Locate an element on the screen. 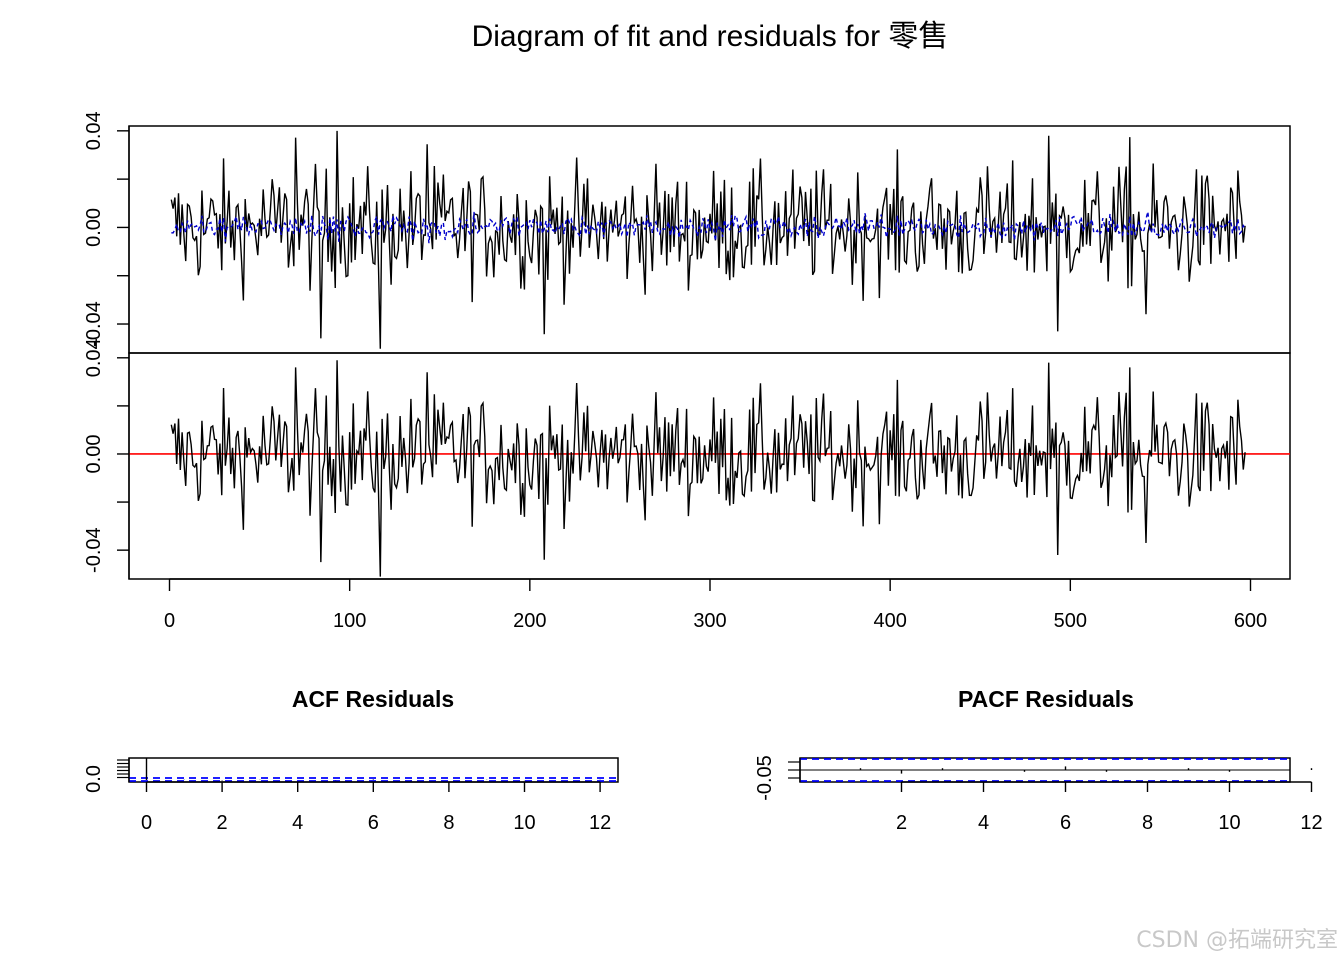  x-tick-label: 600 is located at coordinates (1250, 621).